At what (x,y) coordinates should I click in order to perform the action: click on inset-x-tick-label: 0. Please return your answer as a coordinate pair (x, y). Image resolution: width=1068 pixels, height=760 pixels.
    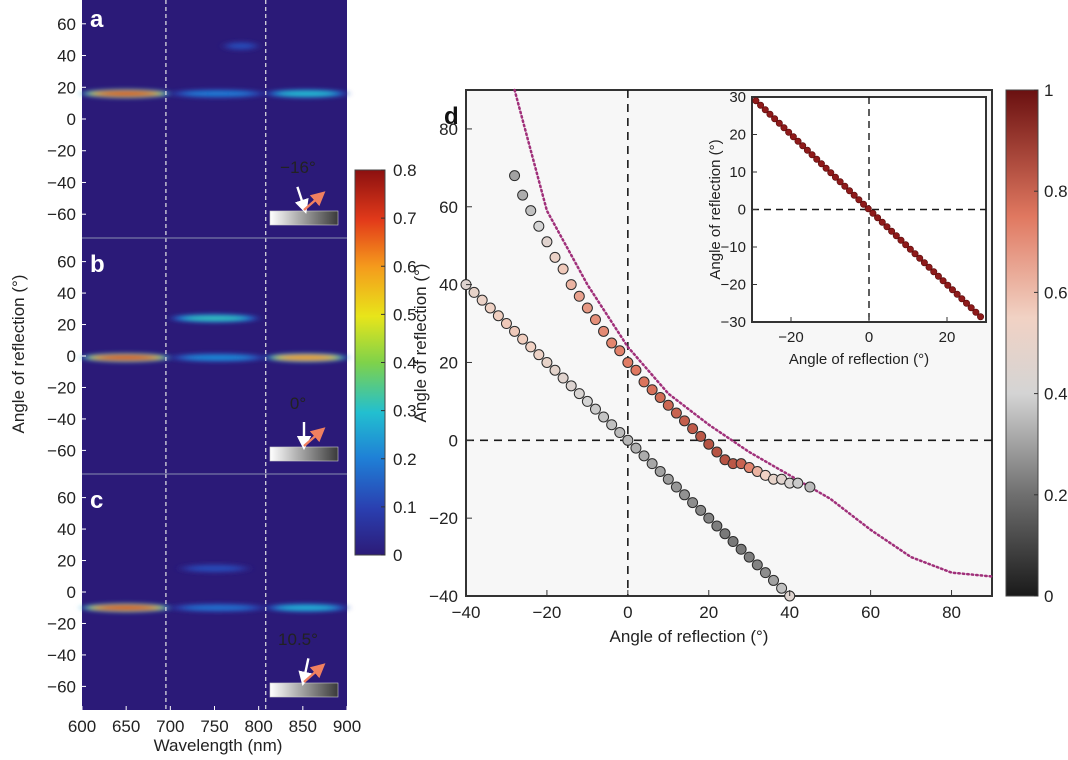
    Looking at the image, I should click on (869, 337).